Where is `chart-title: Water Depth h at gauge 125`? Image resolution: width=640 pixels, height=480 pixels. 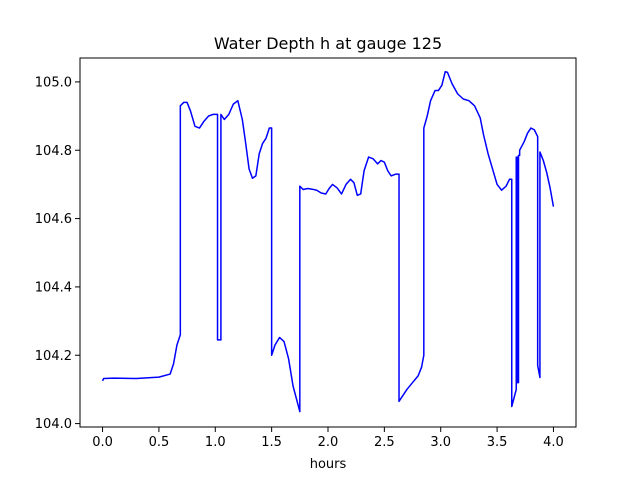 chart-title: Water Depth h at gauge 125 is located at coordinates (328, 43).